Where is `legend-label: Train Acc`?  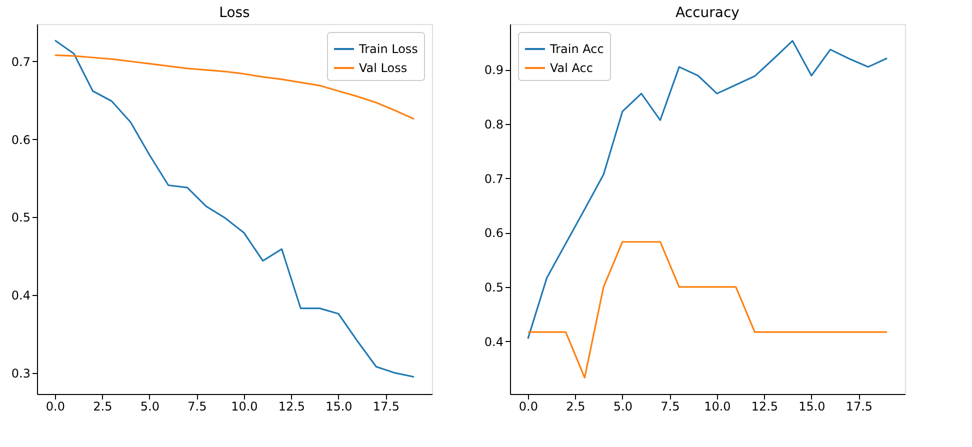 legend-label: Train Acc is located at coordinates (576, 49).